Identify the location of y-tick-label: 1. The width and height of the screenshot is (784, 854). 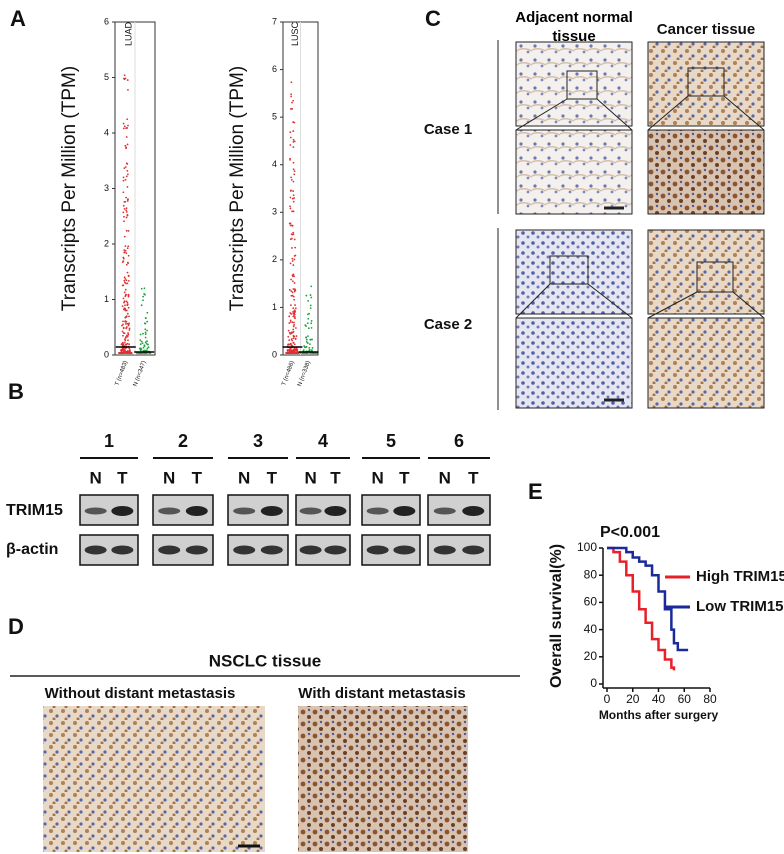
(274, 307).